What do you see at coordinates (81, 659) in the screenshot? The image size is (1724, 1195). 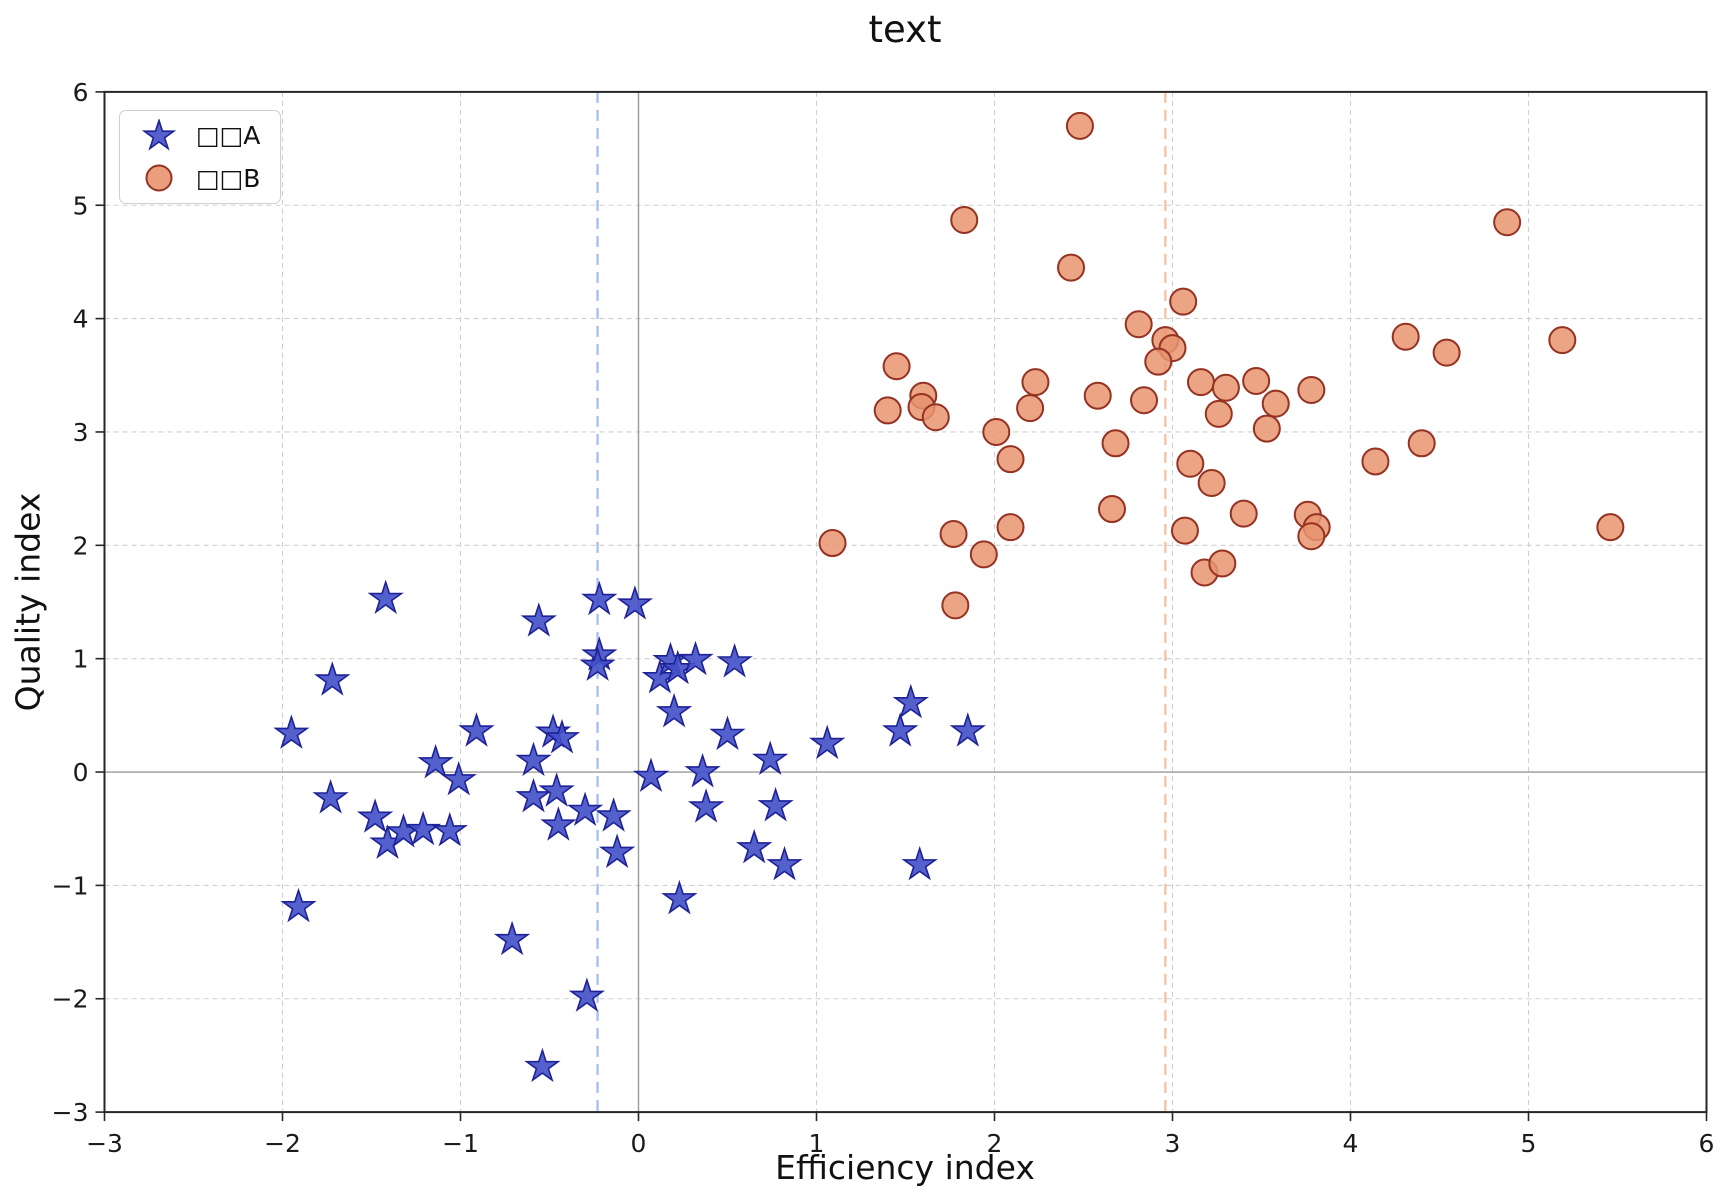 I see `y-tick-label: 1` at bounding box center [81, 659].